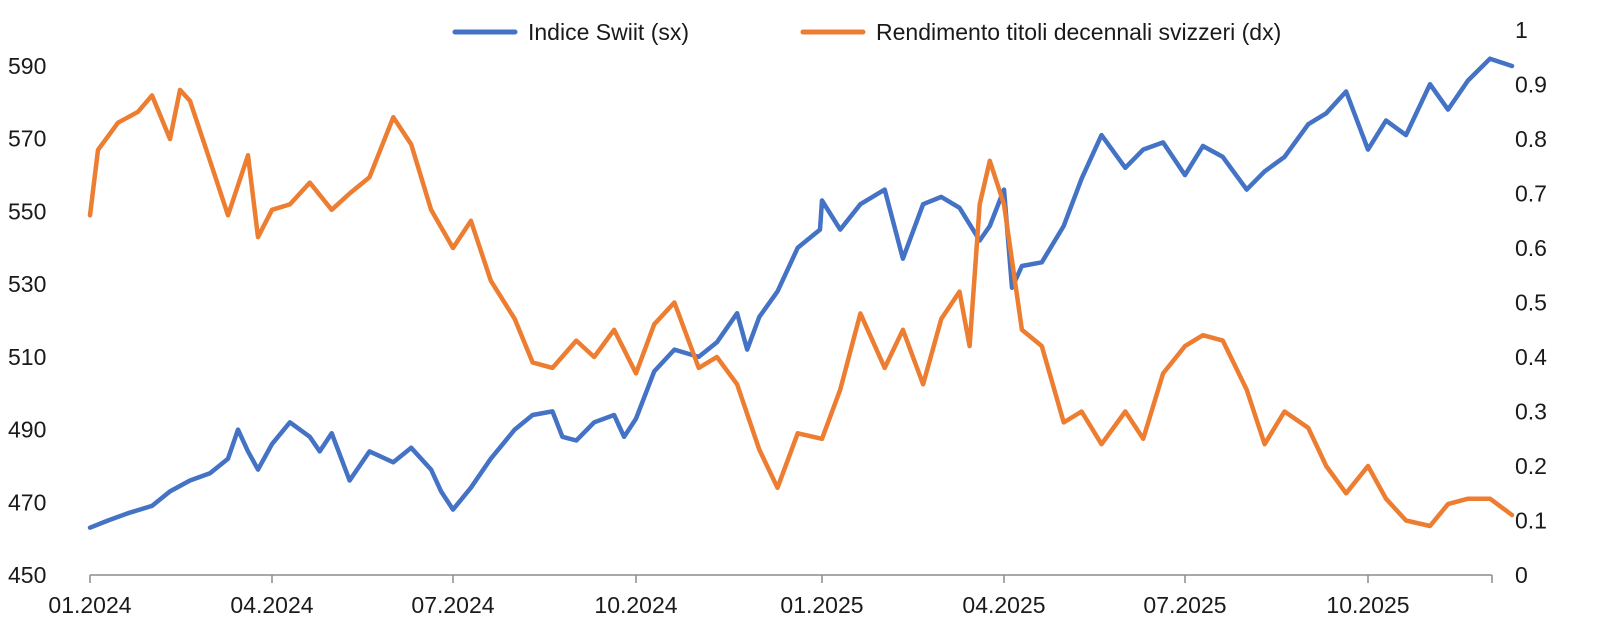 This screenshot has height=640, width=1600. I want to click on x-tick-label: 07.2024, so click(452, 605).